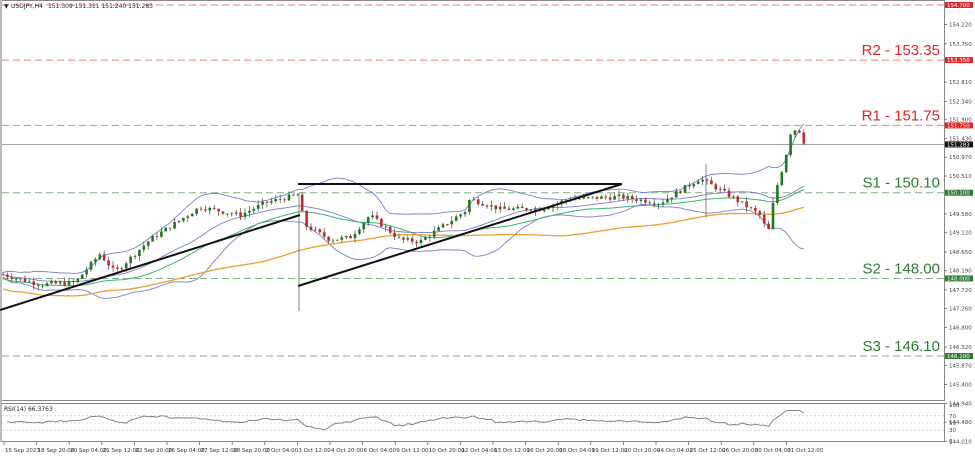  I want to click on y-tick-label: 146.800, so click(960, 328).